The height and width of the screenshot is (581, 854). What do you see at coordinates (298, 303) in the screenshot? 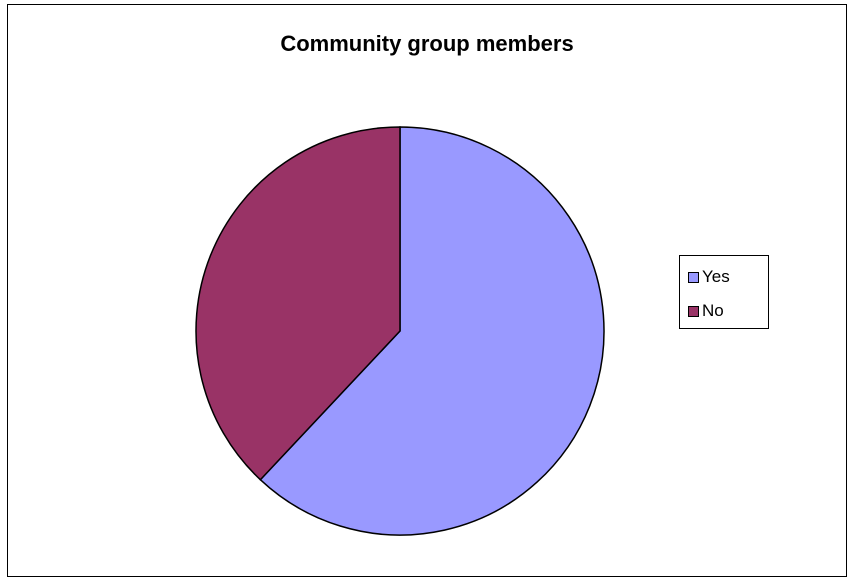
I see `pie-slice-no` at bounding box center [298, 303].